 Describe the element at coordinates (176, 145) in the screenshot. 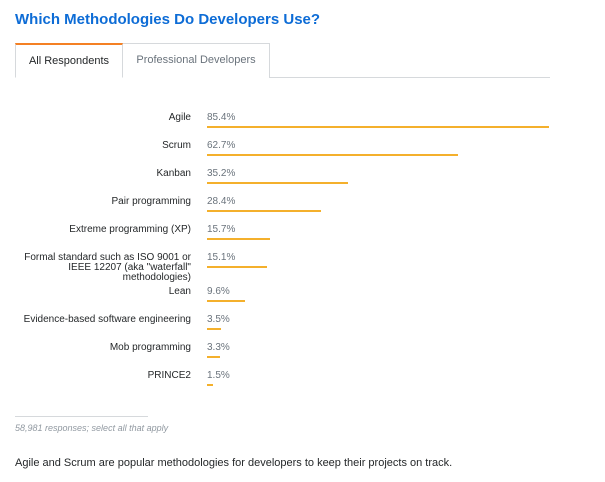

I see `bar-label: Scrum` at that location.